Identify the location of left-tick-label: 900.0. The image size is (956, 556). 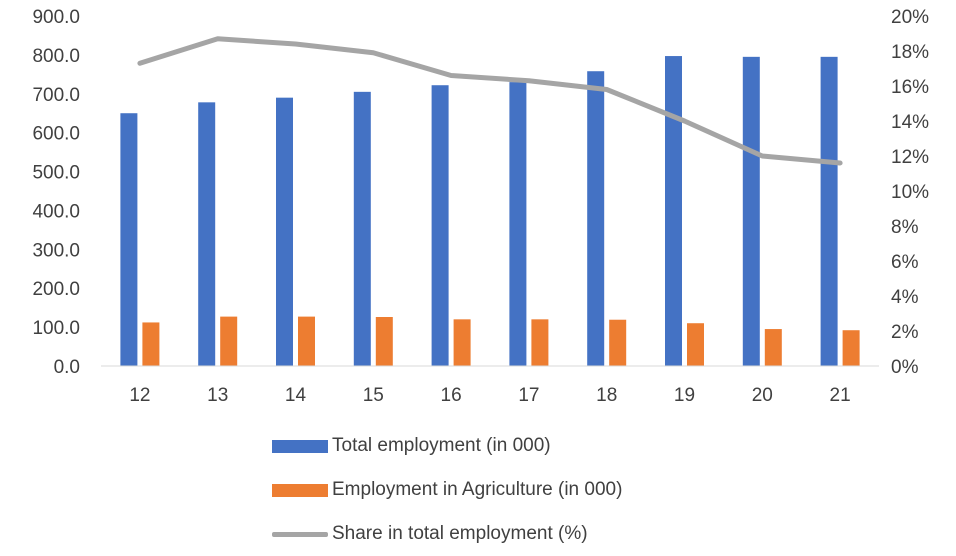
(56, 17).